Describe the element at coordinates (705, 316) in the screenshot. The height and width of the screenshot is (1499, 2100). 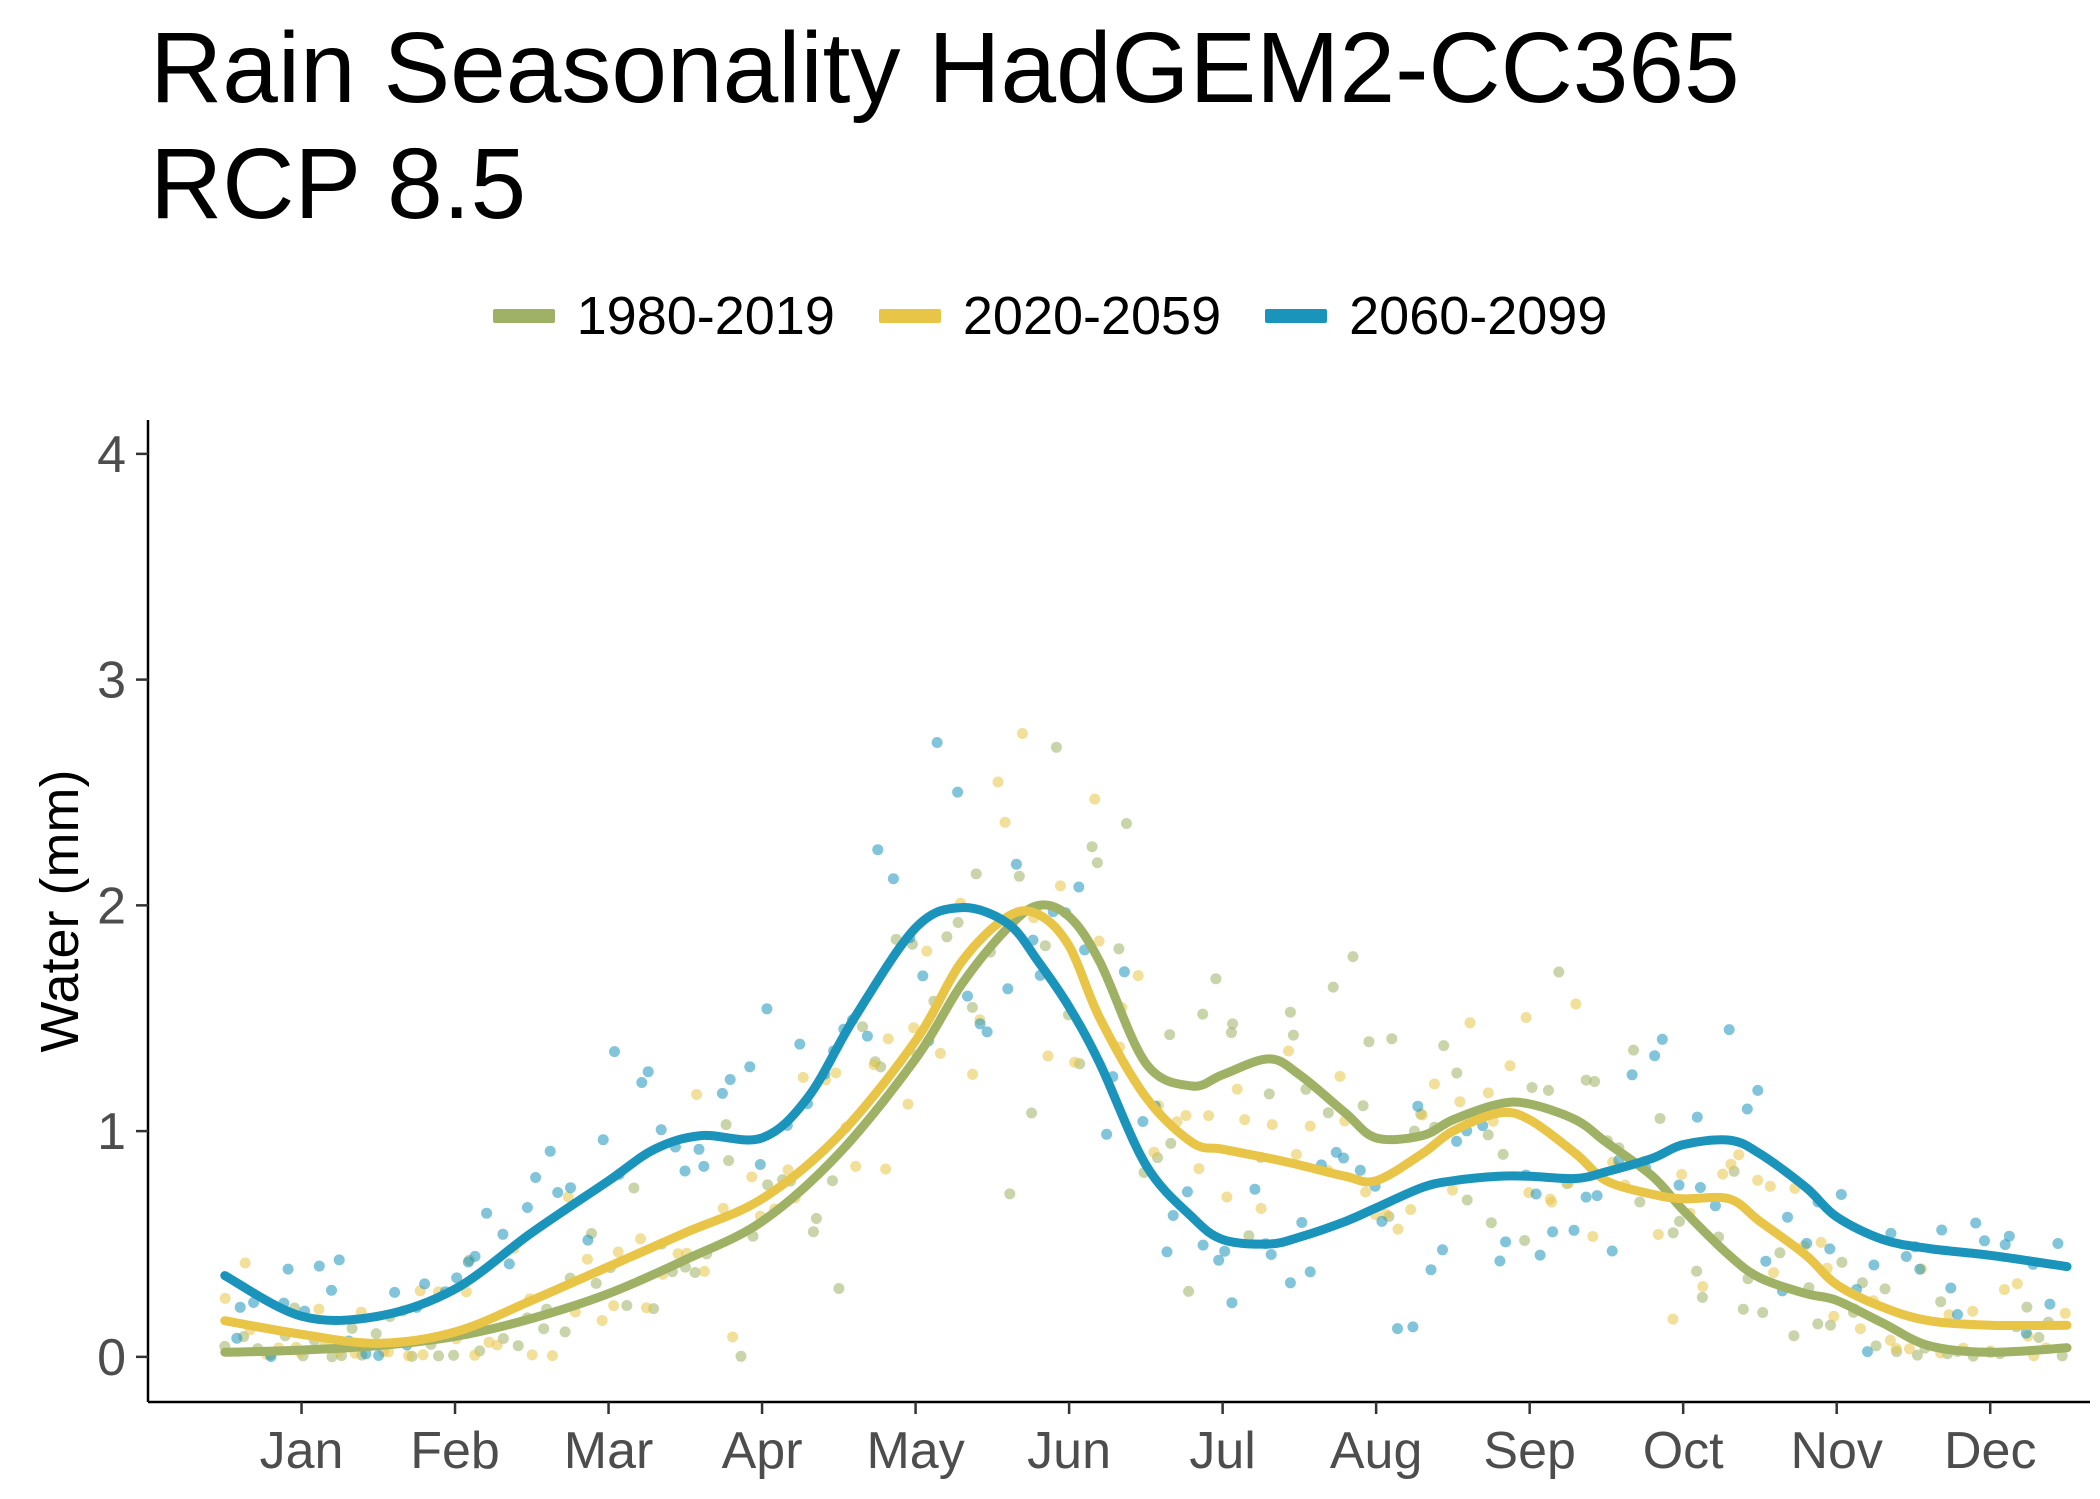
I see `legend-label: 1980-2019` at that location.